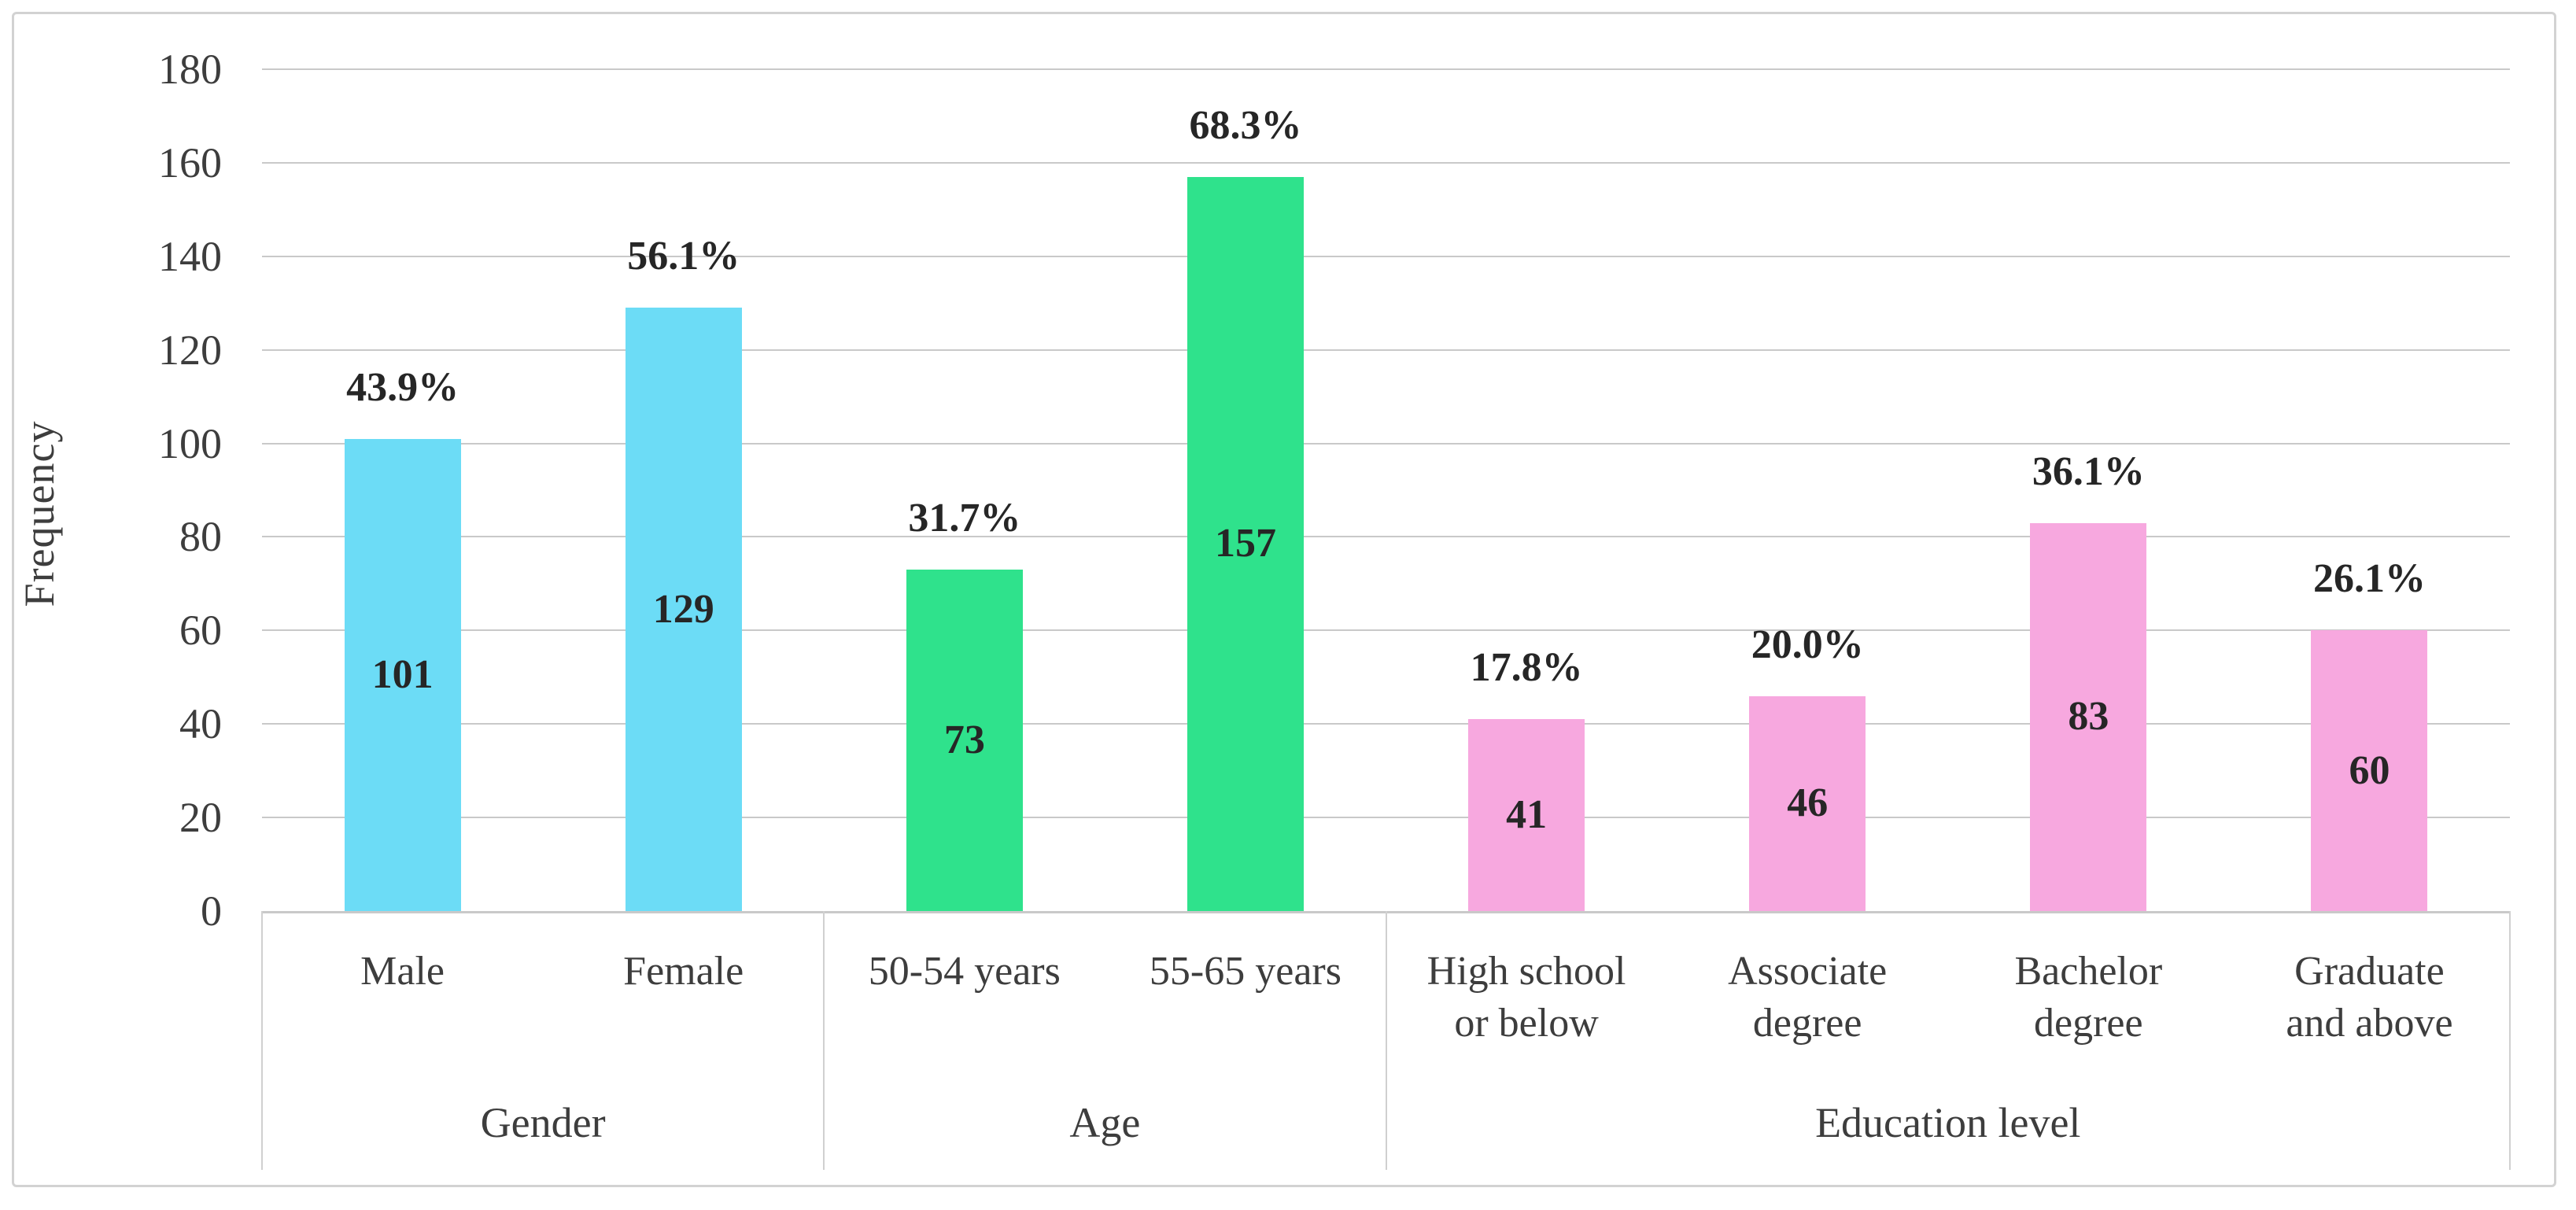 The image size is (2576, 1210). I want to click on x-category-label: Female, so click(684, 971).